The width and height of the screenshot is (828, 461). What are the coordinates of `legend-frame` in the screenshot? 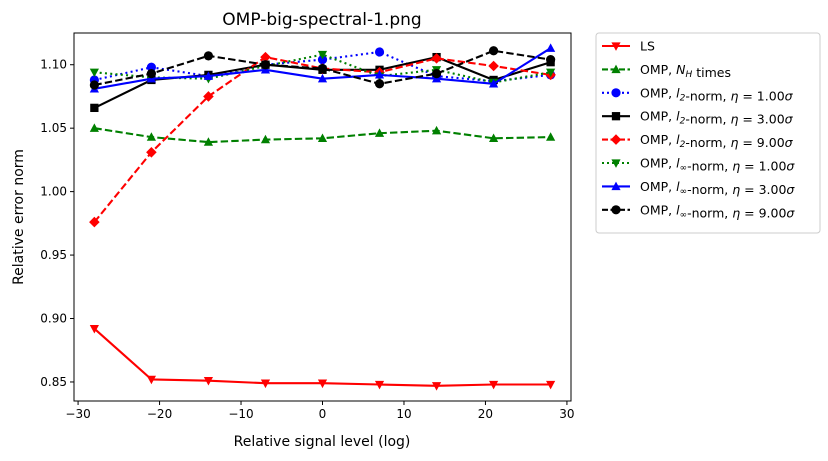 It's located at (708, 133).